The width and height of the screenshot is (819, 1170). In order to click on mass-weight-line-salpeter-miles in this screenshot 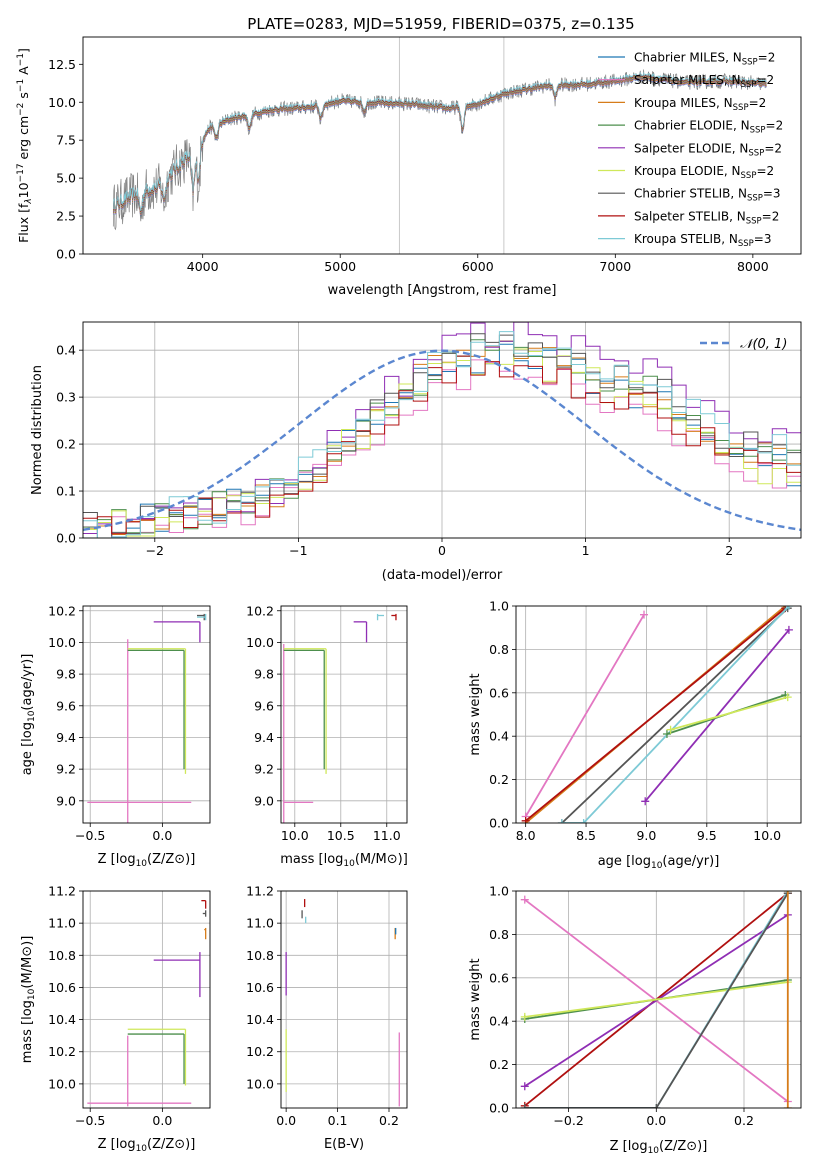, I will do `click(584, 715)`.